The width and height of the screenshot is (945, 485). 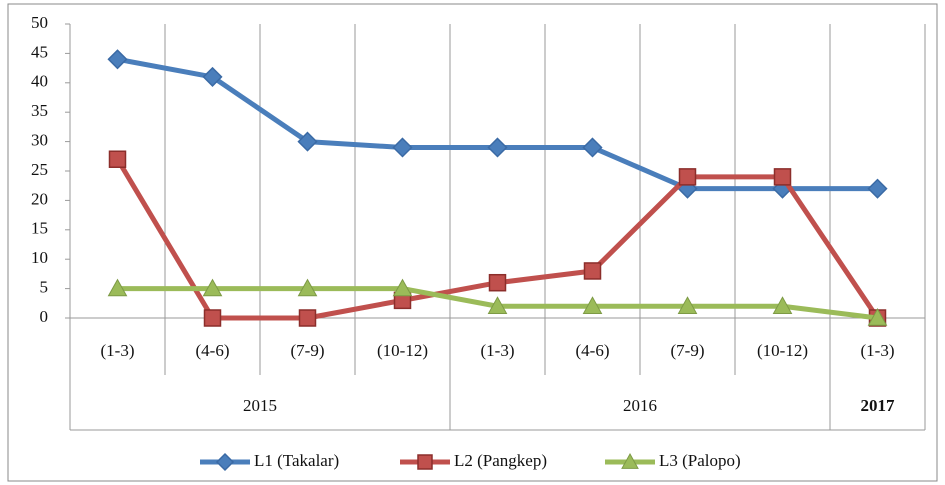 I want to click on group-label: 2015, so click(x=260, y=405).